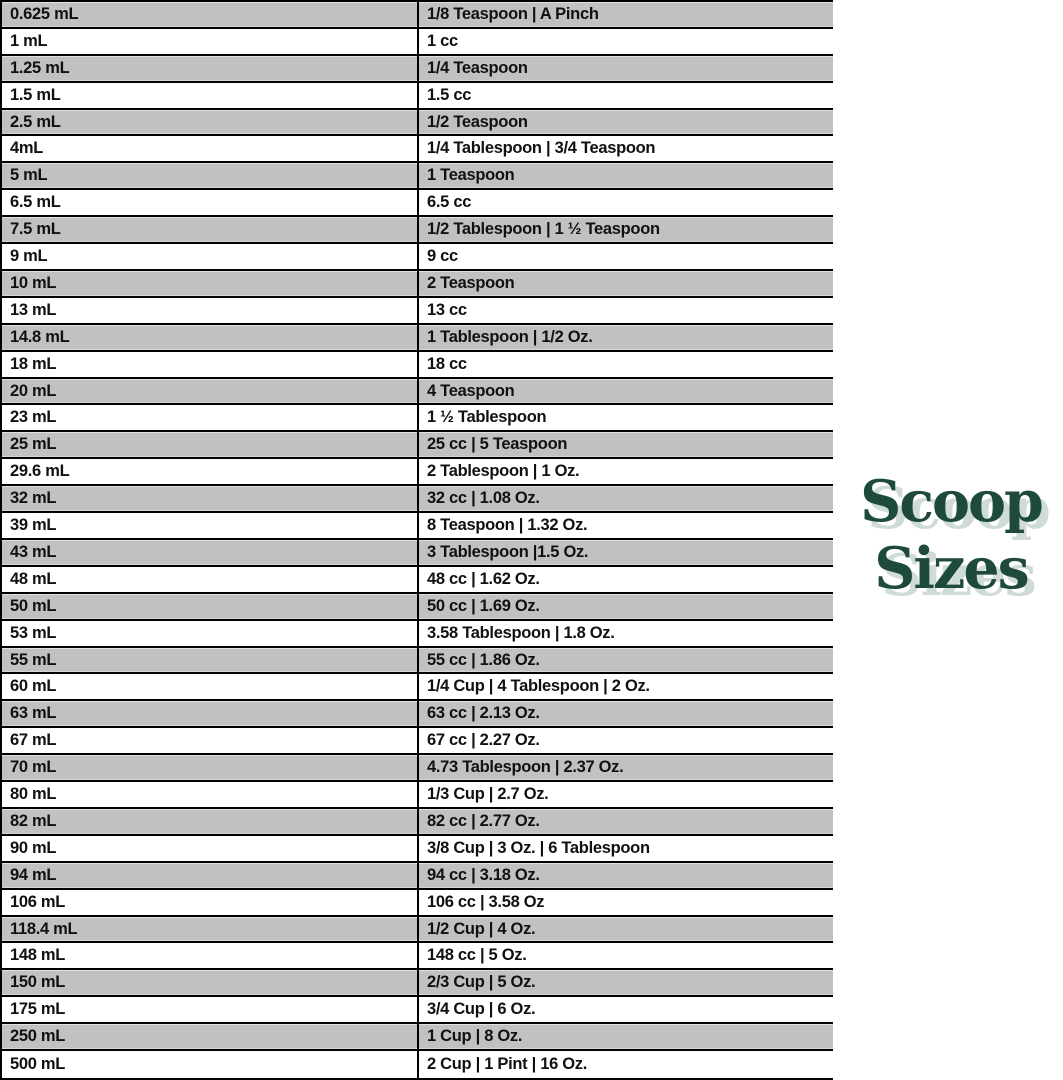 The width and height of the screenshot is (1063, 1080). Describe the element at coordinates (210, 660) in the screenshot. I see `ml-cell: 55 mL` at that location.